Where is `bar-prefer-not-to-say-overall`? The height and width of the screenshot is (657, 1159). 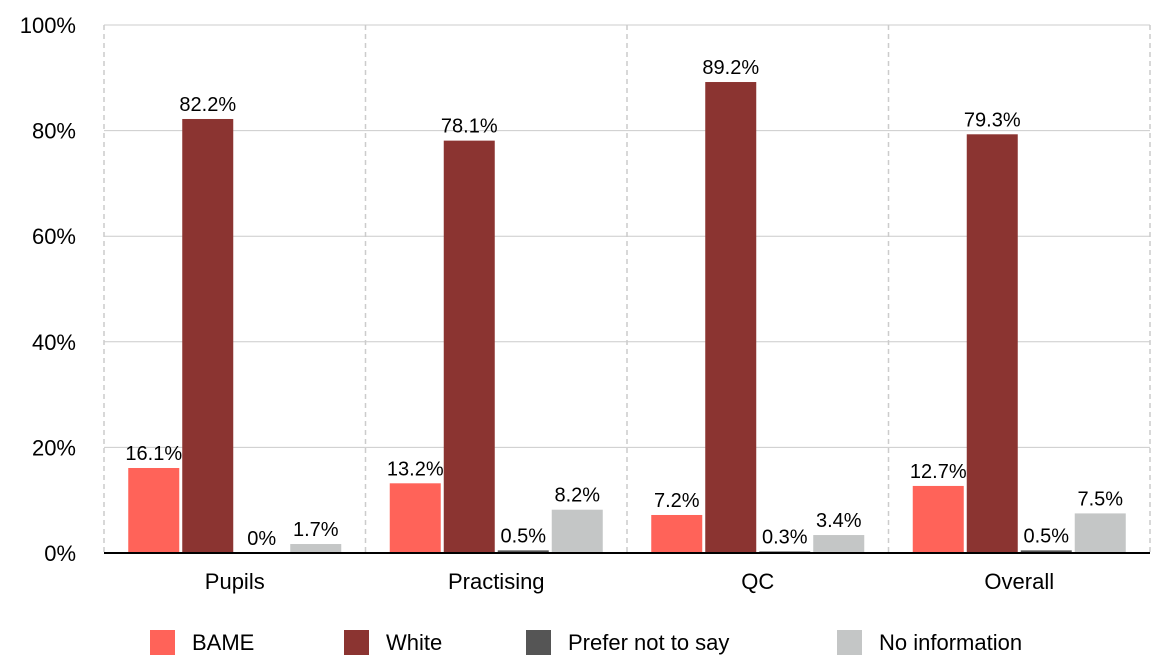 bar-prefer-not-to-say-overall is located at coordinates (1046, 551).